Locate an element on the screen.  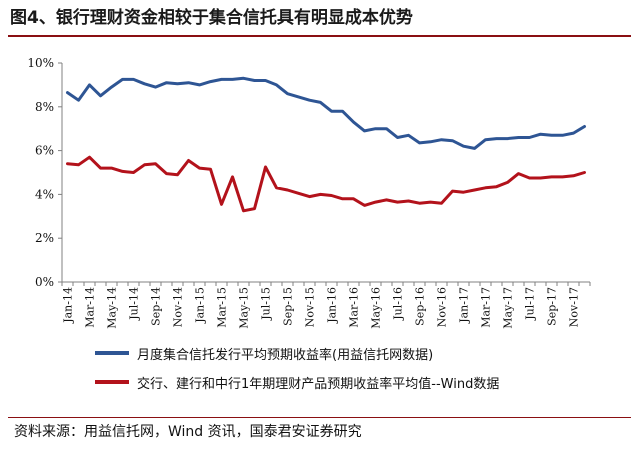
title-divider is located at coordinates (319, 36).